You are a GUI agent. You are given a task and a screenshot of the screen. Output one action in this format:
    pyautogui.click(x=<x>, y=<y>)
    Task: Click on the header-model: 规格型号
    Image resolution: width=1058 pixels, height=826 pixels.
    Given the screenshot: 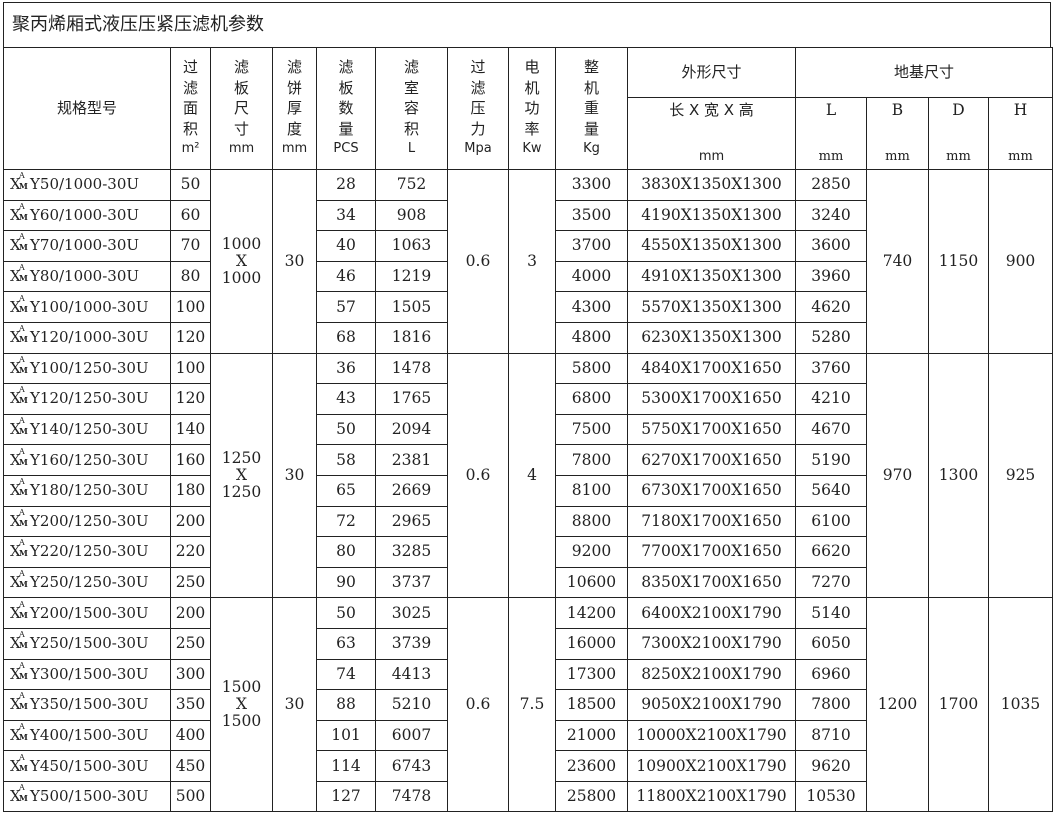 What is the action you would take?
    pyautogui.click(x=87, y=108)
    